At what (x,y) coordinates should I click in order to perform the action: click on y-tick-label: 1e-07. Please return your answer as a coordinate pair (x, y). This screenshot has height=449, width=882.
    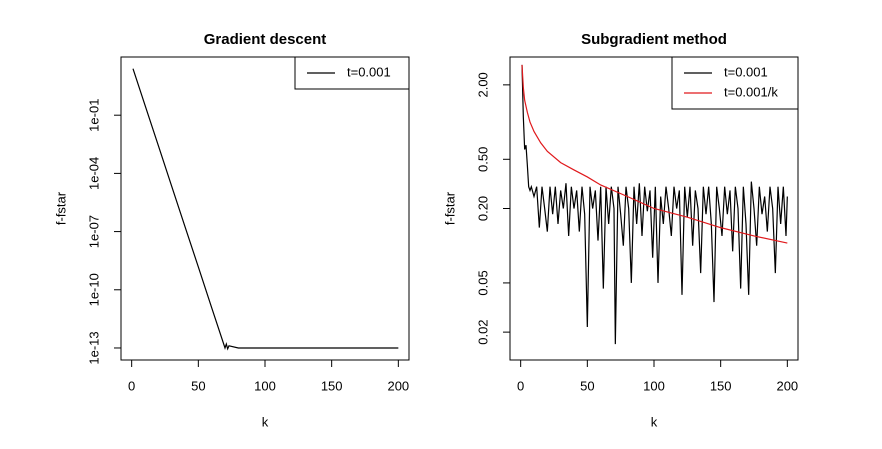
    Looking at the image, I should click on (93, 231).